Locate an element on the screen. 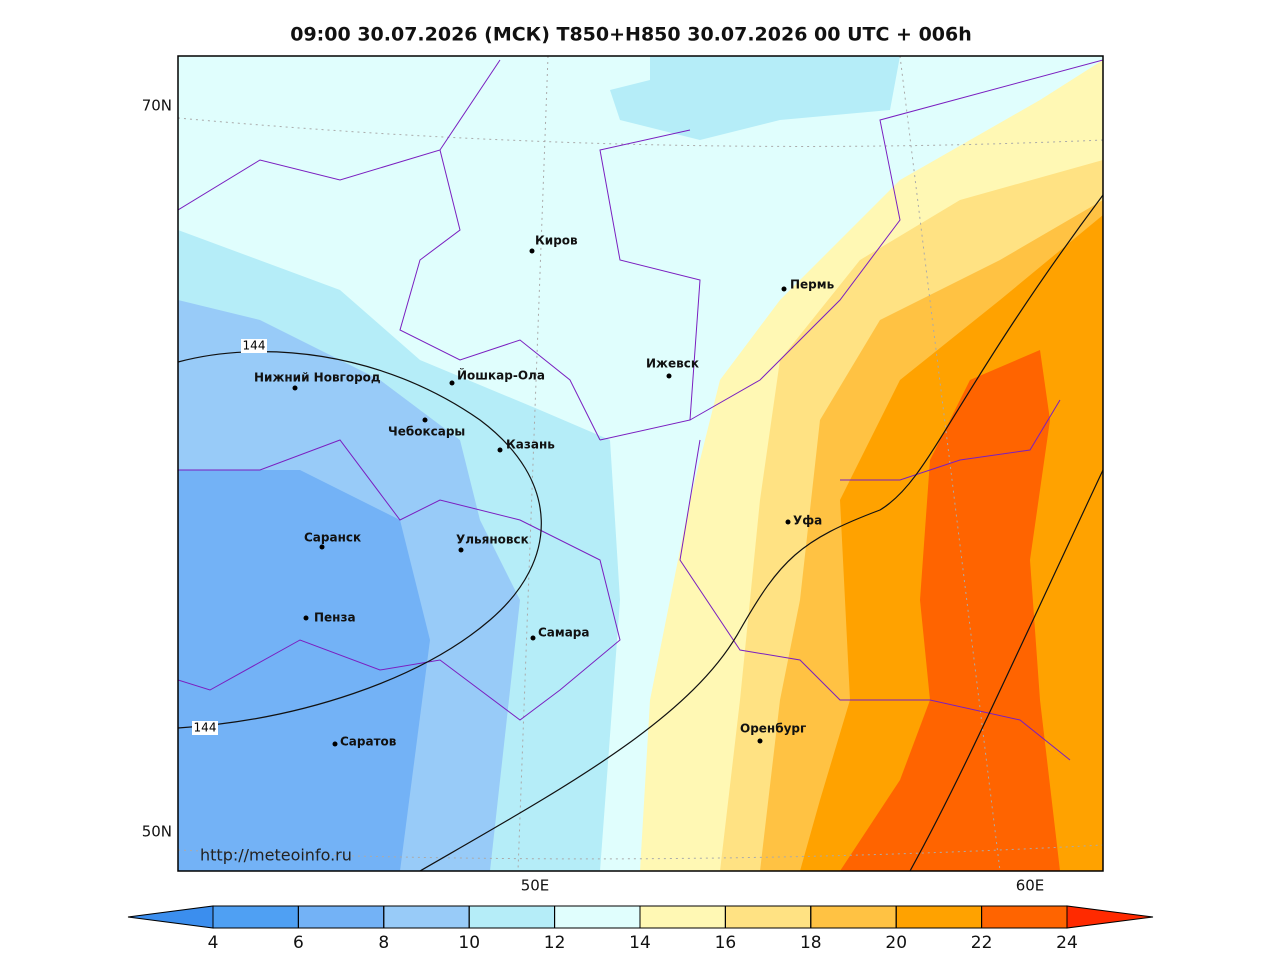 The image size is (1281, 967). city-label: Саратов is located at coordinates (368, 742).